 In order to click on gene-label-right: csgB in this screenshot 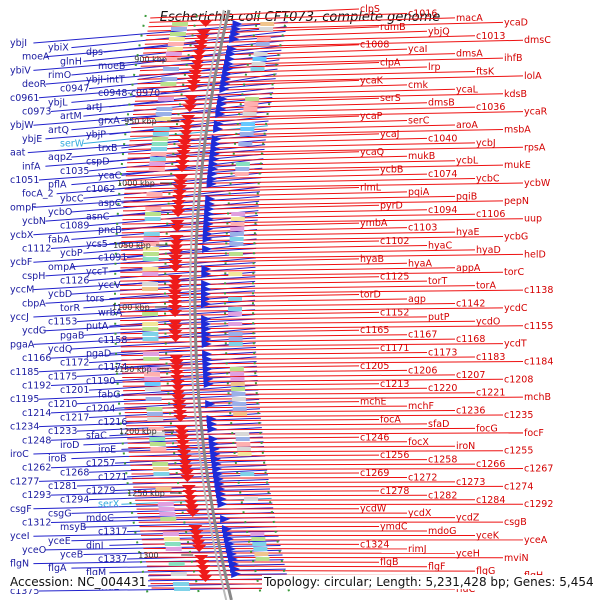, I will do `click(515, 522)`.